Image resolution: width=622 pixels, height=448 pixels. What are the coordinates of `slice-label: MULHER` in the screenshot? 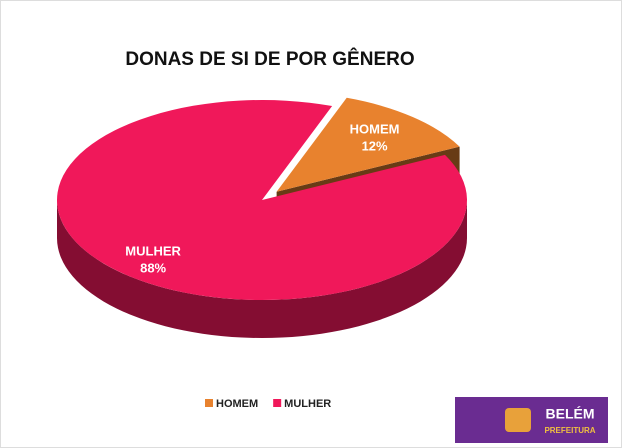 It's located at (153, 250).